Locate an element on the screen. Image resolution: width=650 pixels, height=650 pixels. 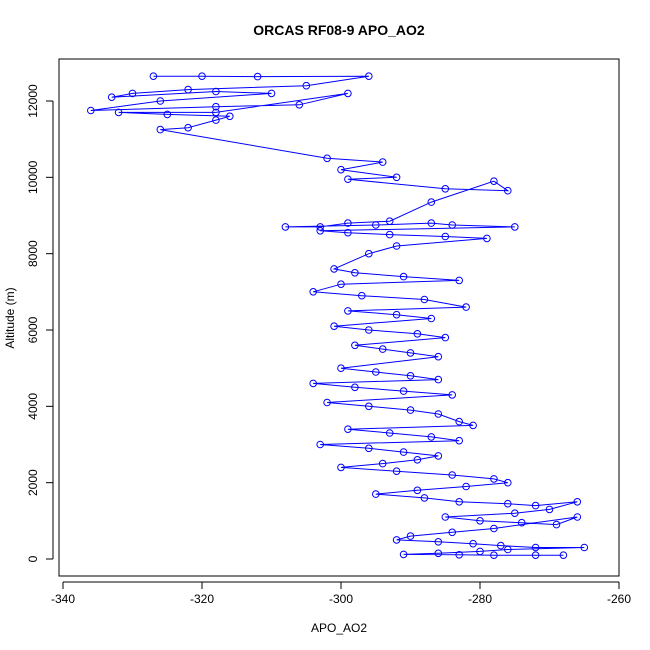
y-tick-label: 12000 is located at coordinates (33, 101).